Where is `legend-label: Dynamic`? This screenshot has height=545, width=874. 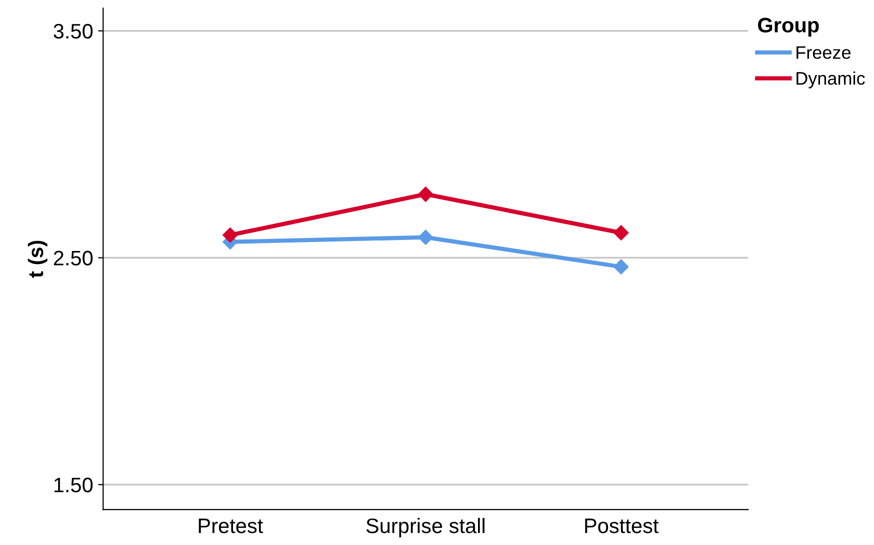 legend-label: Dynamic is located at coordinates (830, 80).